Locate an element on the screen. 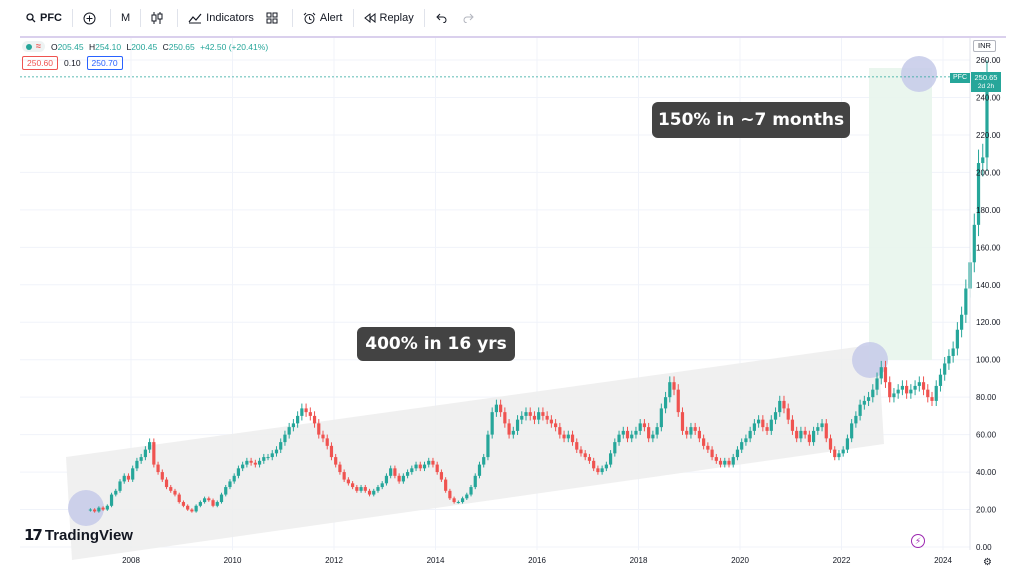  undo-icon is located at coordinates (441, 18).